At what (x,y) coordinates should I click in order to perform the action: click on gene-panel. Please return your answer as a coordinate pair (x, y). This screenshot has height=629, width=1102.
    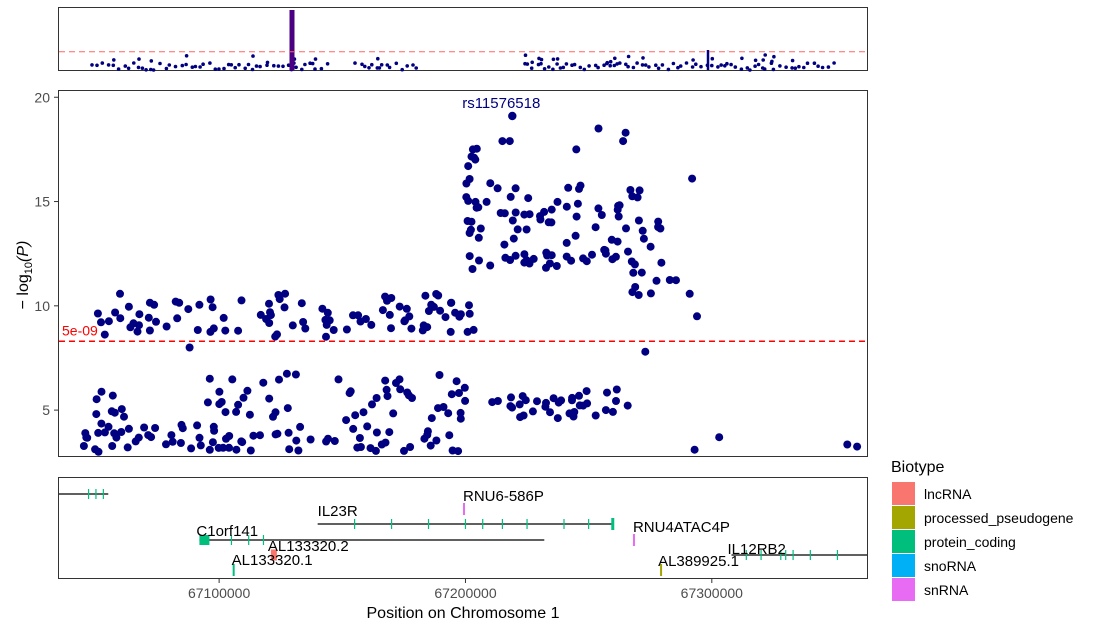
    Looking at the image, I should click on (463, 528).